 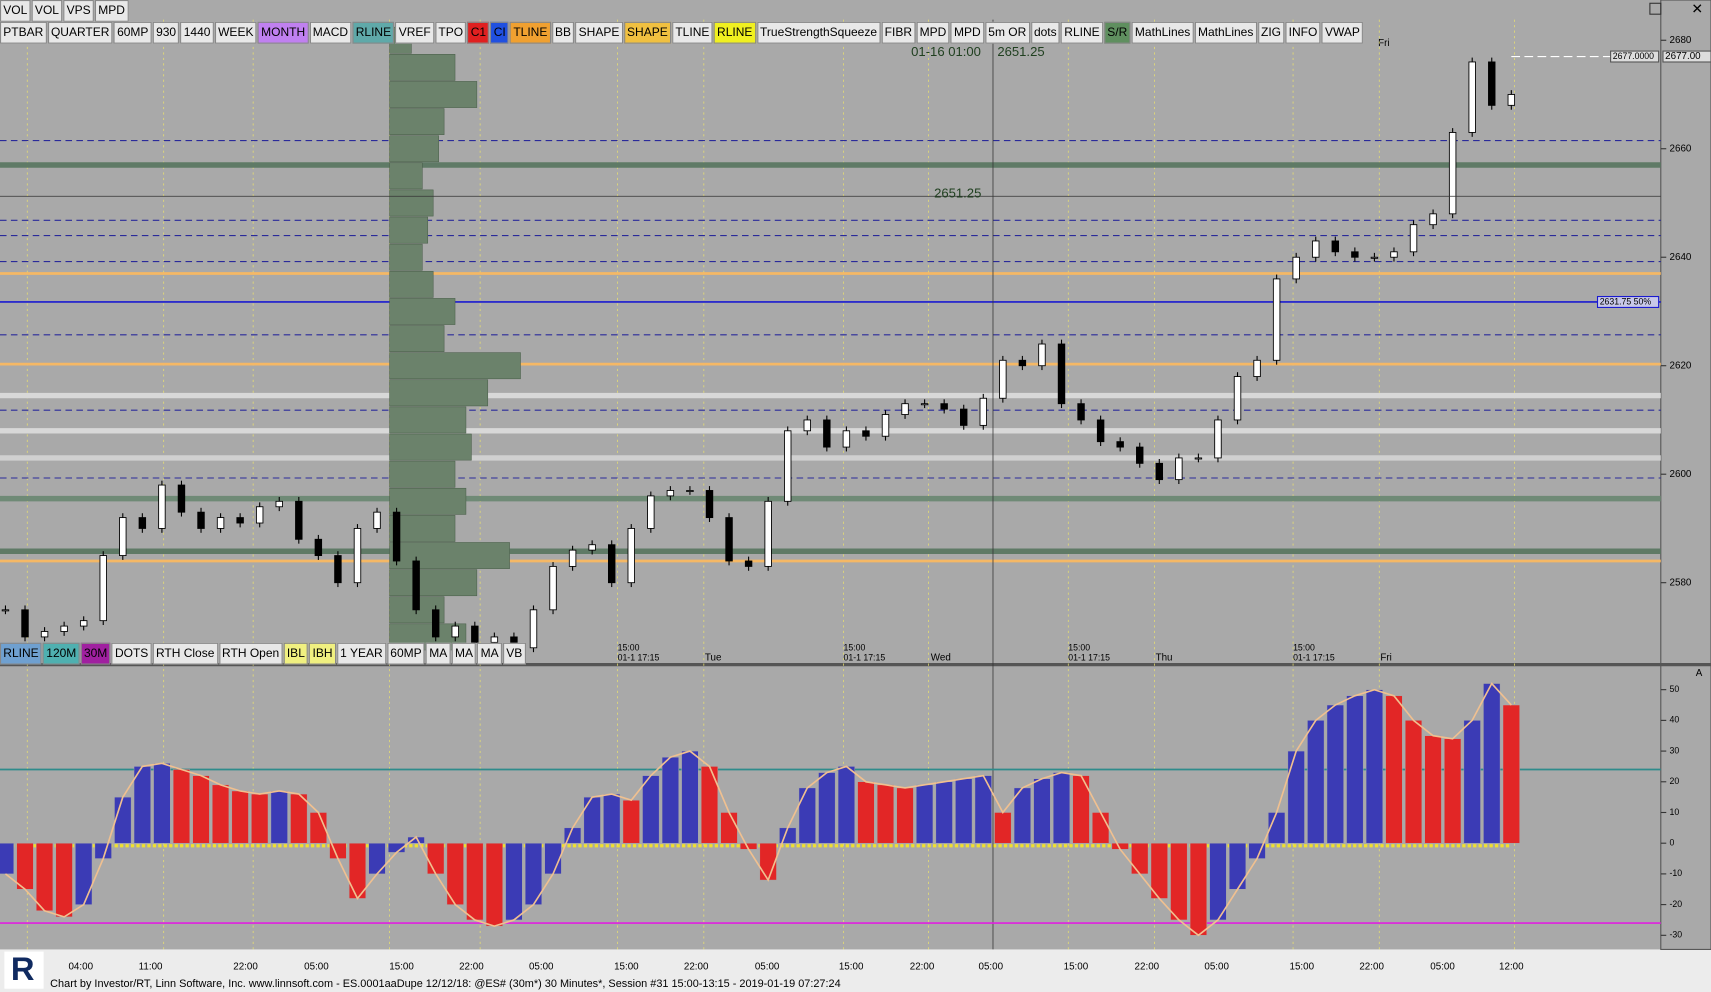 I want to click on toolbar-button: 5m OR, so click(x=1007, y=32).